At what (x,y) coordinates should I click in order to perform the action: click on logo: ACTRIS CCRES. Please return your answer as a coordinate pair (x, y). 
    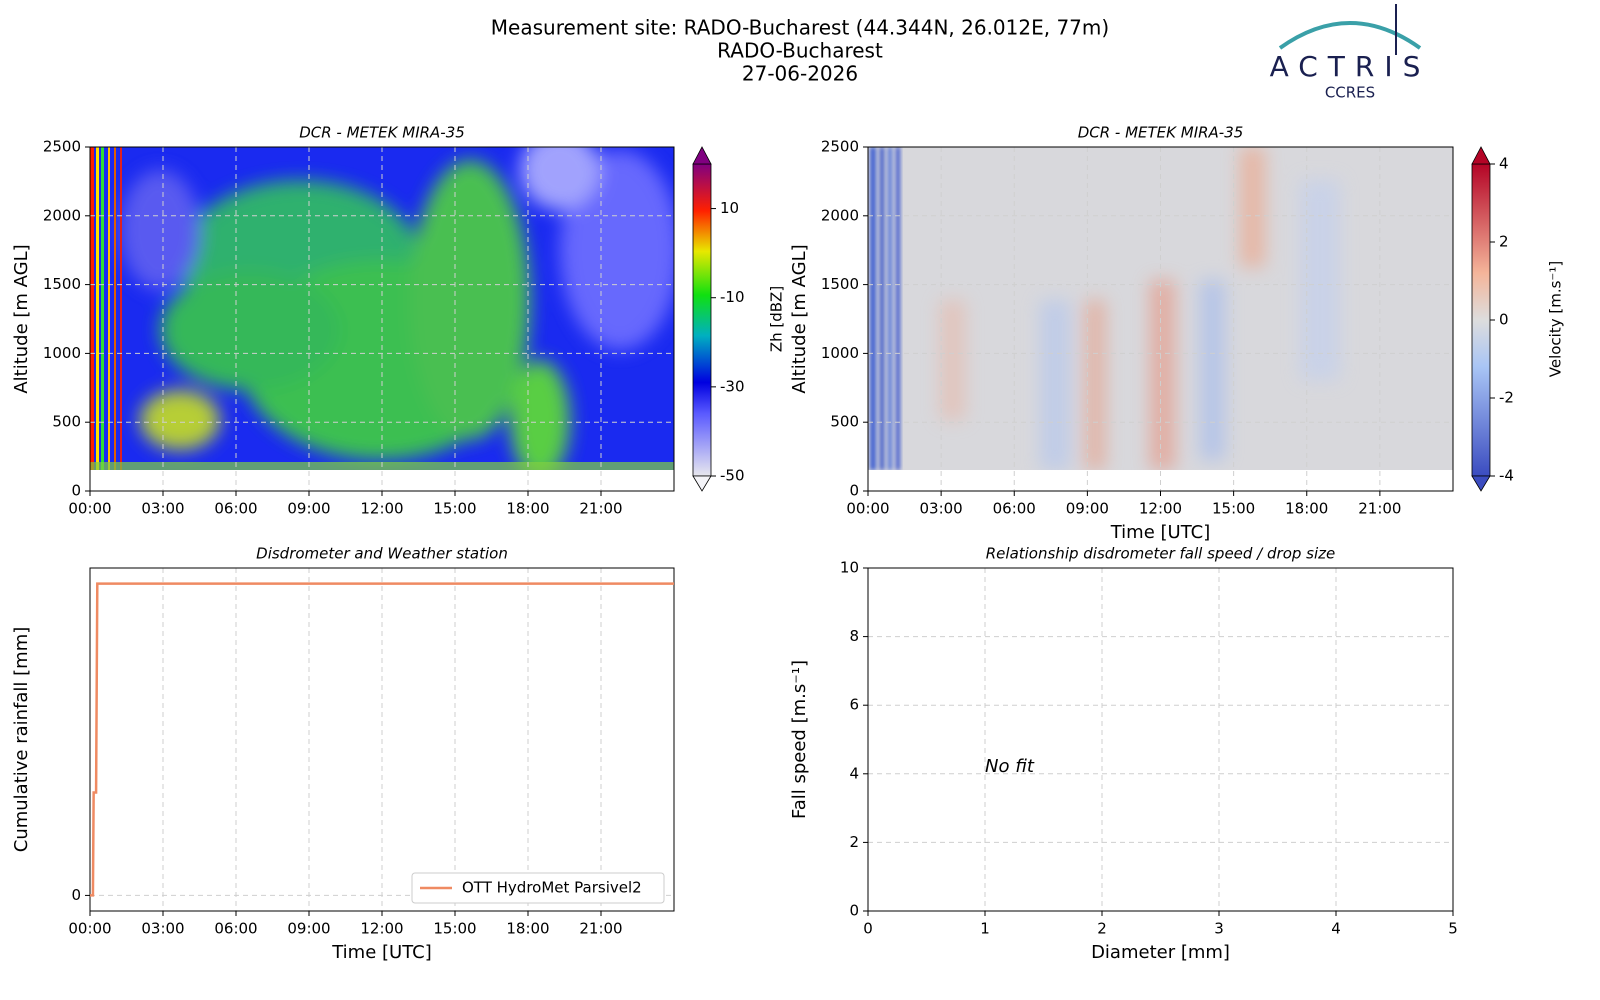
    Looking at the image, I should click on (1350, 53).